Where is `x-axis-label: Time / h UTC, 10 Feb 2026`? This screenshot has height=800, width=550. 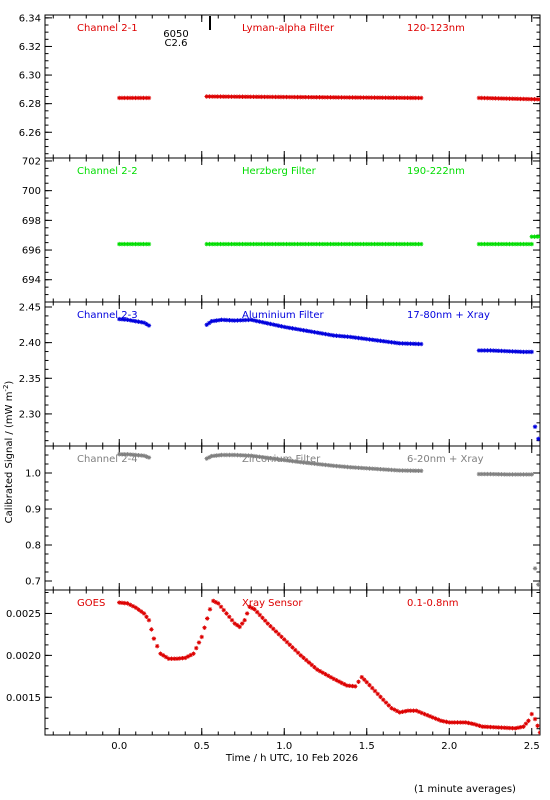
x-axis-label: Time / h UTC, 10 Feb 2026 is located at coordinates (291, 758).